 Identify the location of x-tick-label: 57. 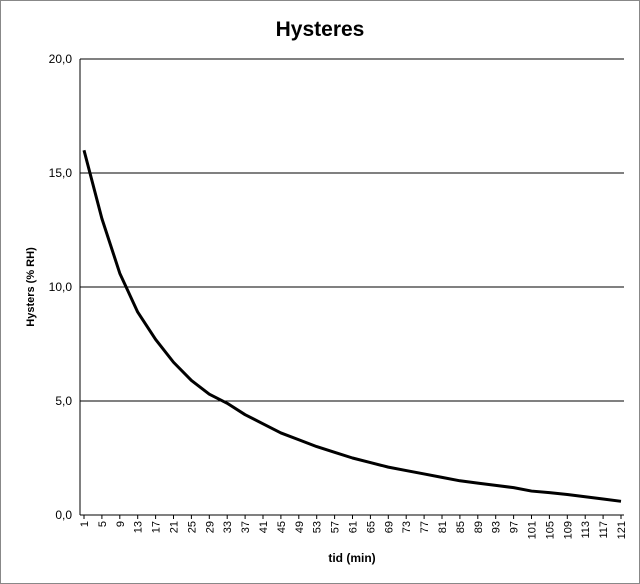
(336, 527).